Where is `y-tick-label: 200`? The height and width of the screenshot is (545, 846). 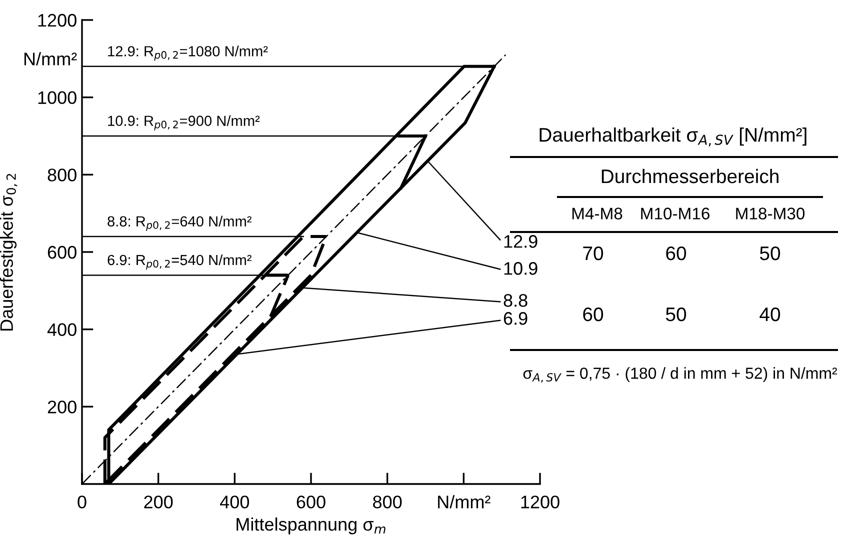 y-tick-label: 200 is located at coordinates (62, 407).